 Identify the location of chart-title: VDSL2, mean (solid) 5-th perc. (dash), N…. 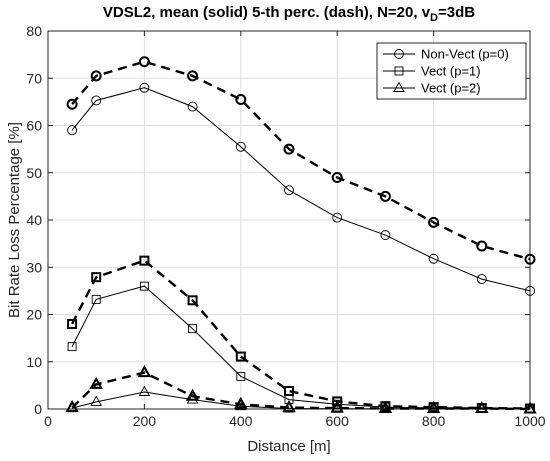
(289, 14).